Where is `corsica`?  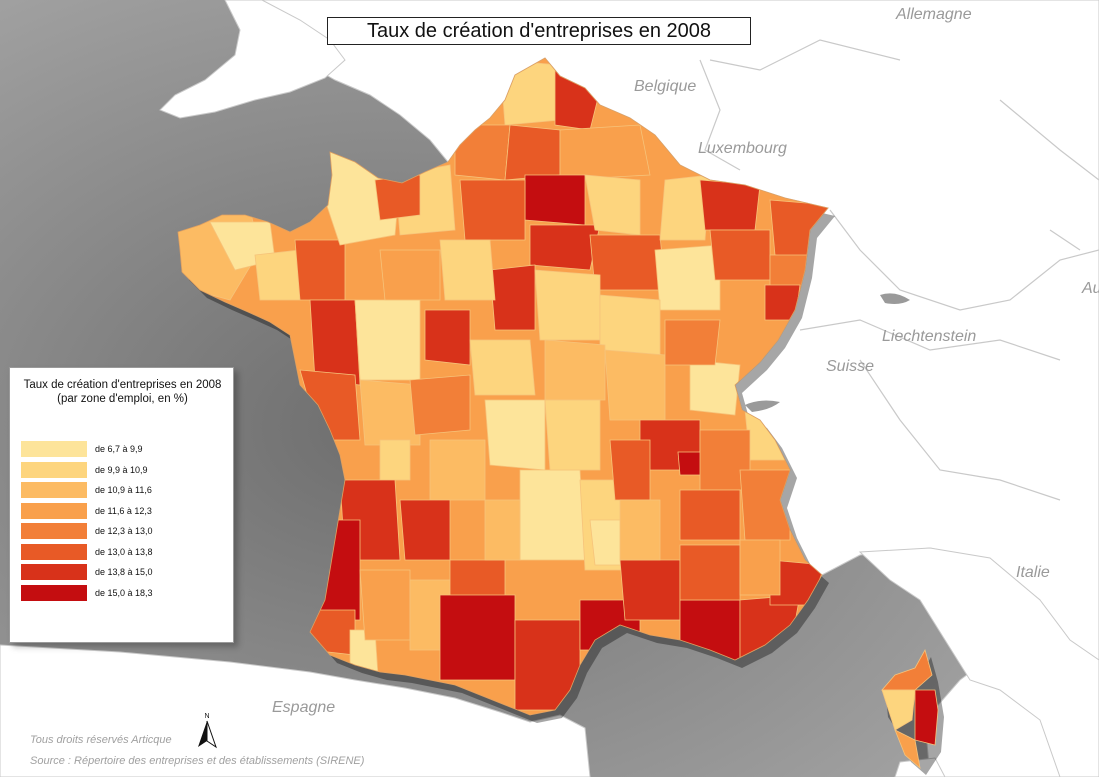
corsica is located at coordinates (910, 709).